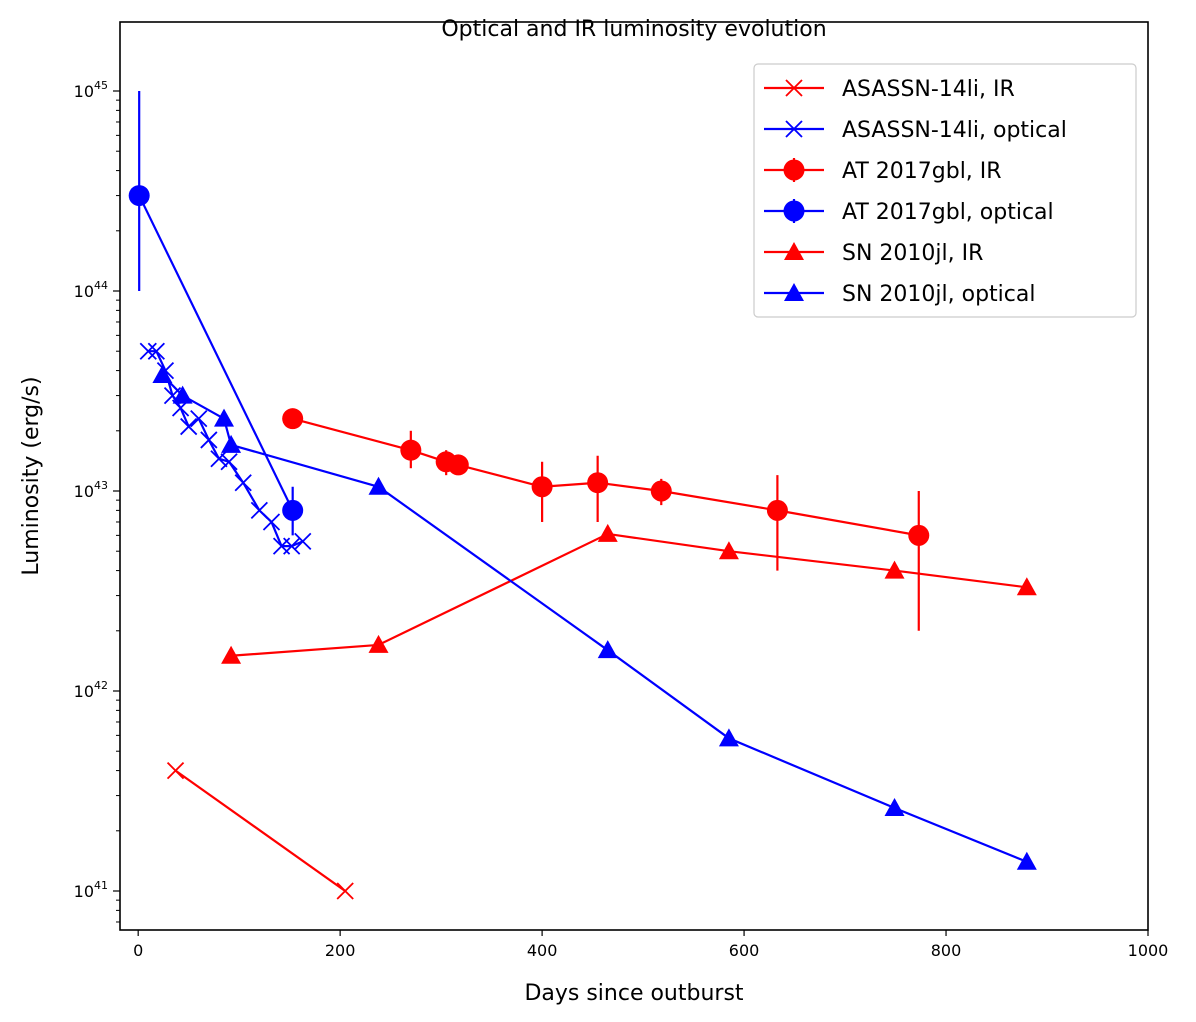 The width and height of the screenshot is (1196, 1022). I want to click on legend-entry: AT 2017gbl, optical, so click(909, 212).